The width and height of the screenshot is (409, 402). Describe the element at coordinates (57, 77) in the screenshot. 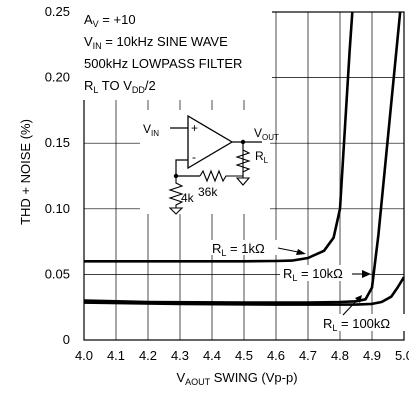

I see `y-tick-label: 0.20` at that location.